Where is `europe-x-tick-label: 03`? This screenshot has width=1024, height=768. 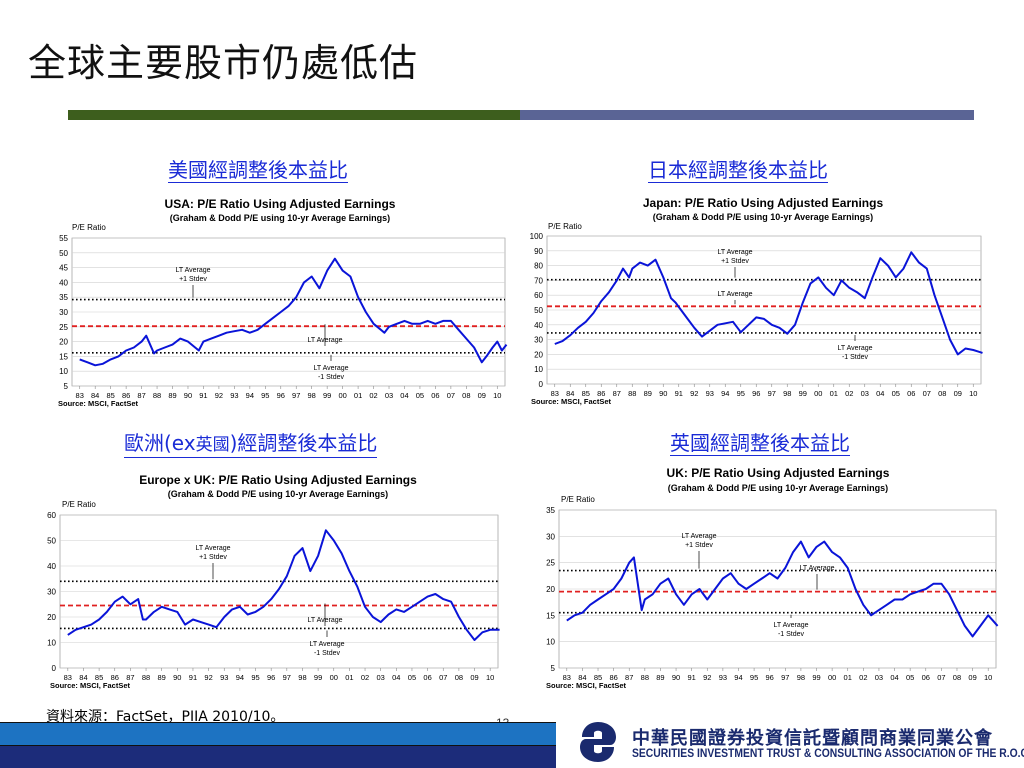
europe-x-tick-label: 03 is located at coordinates (381, 677).